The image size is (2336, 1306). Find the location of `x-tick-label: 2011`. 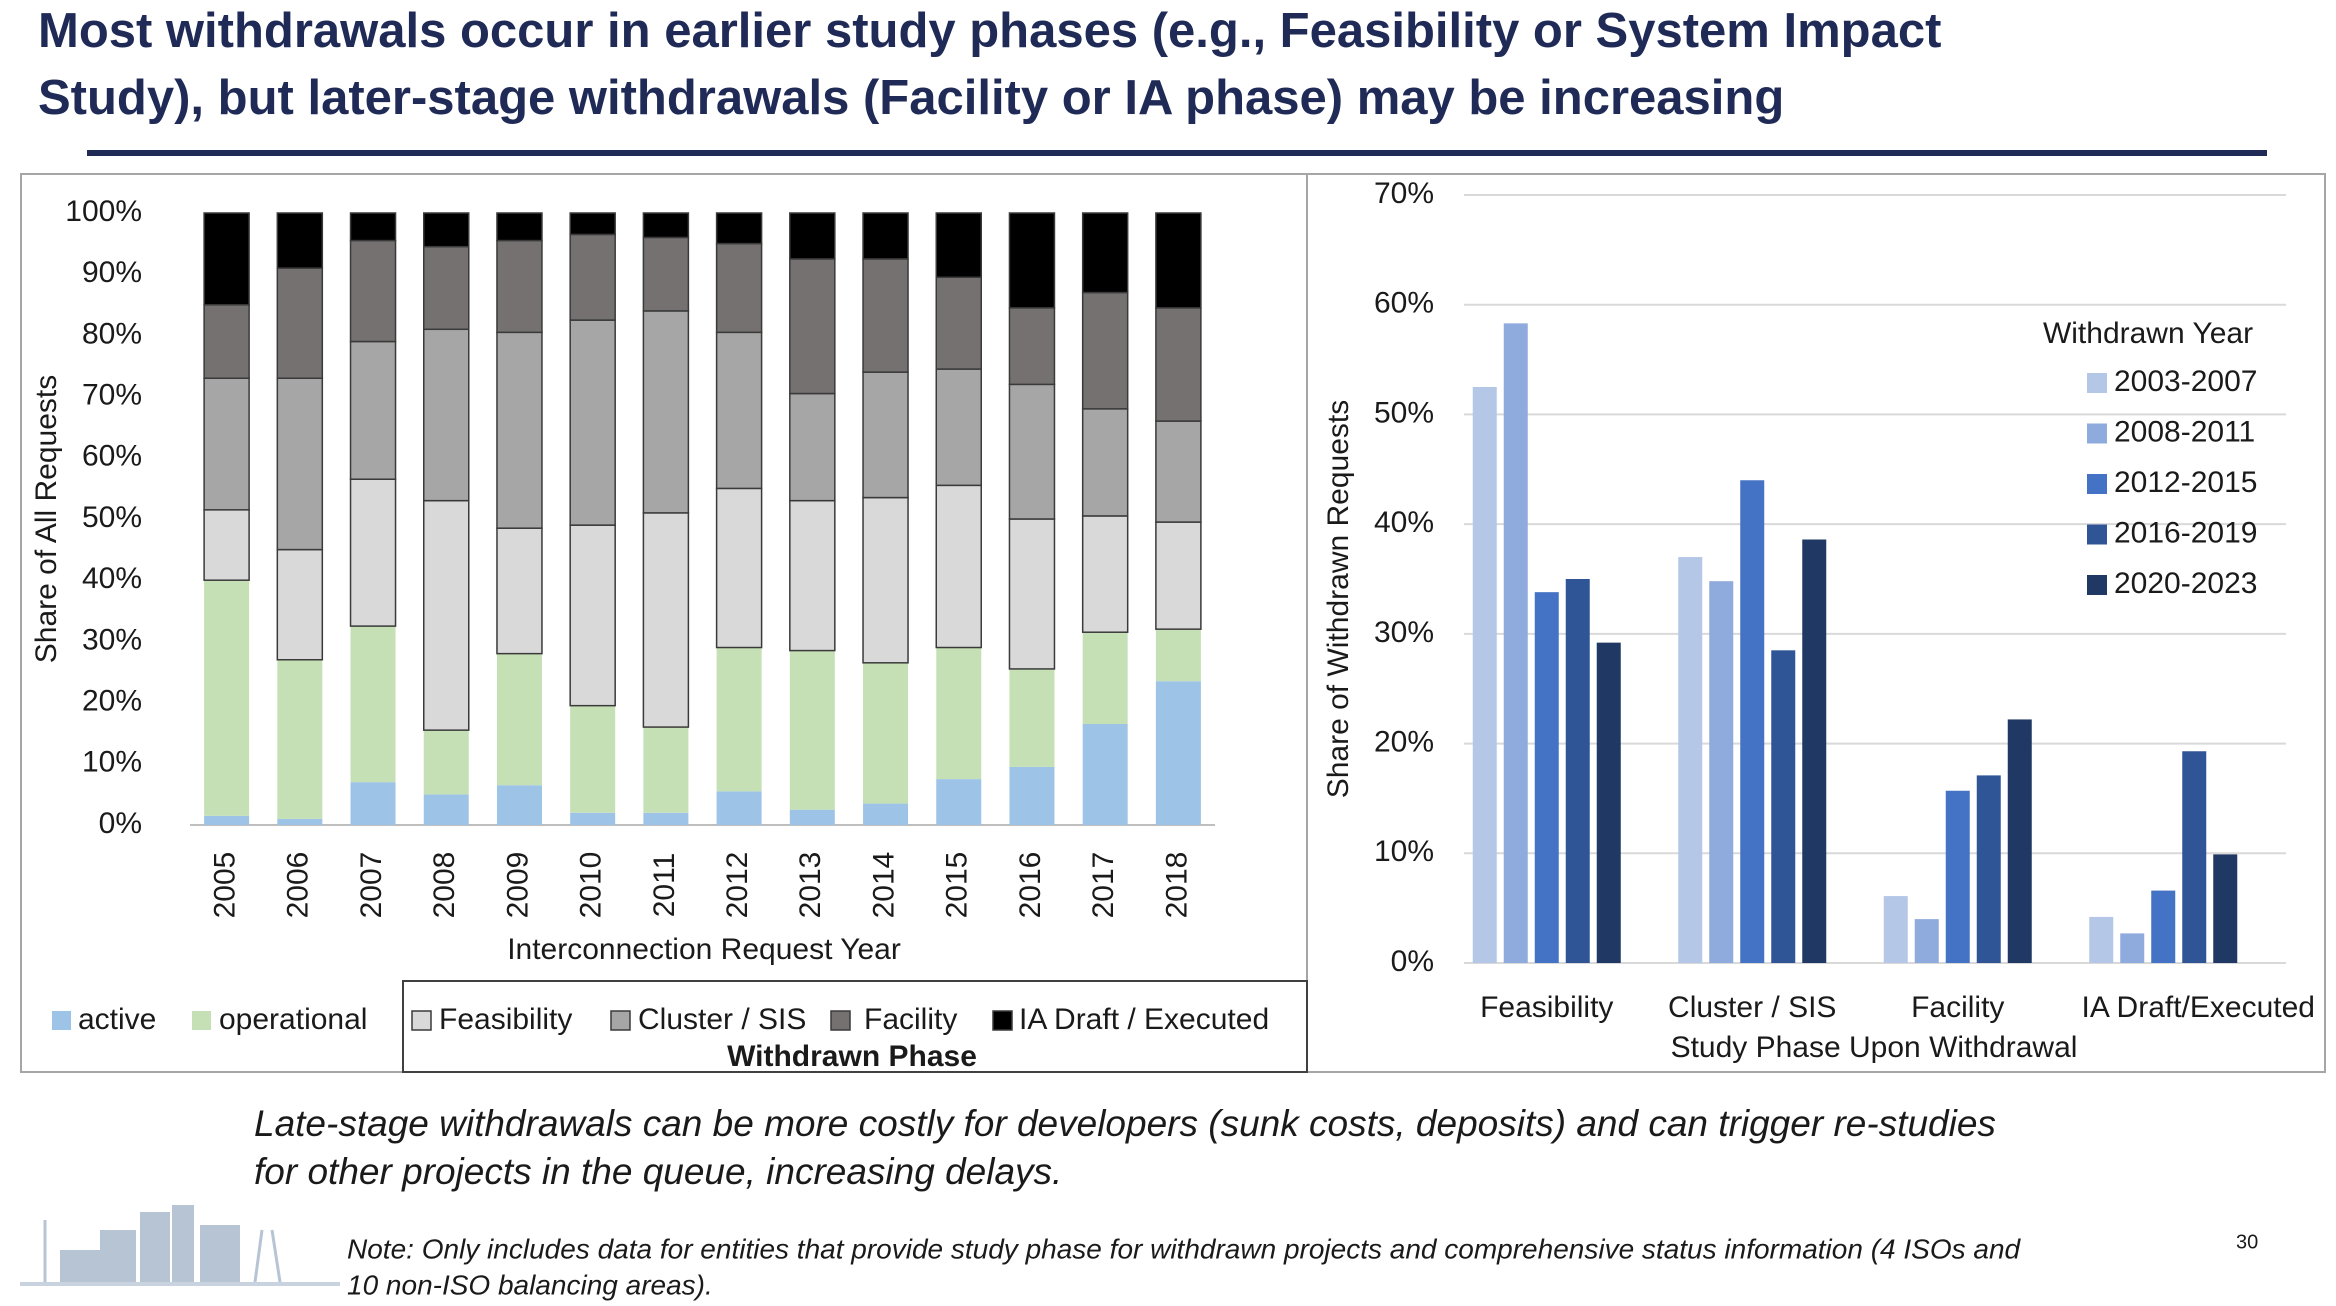

x-tick-label: 2011 is located at coordinates (664, 885).